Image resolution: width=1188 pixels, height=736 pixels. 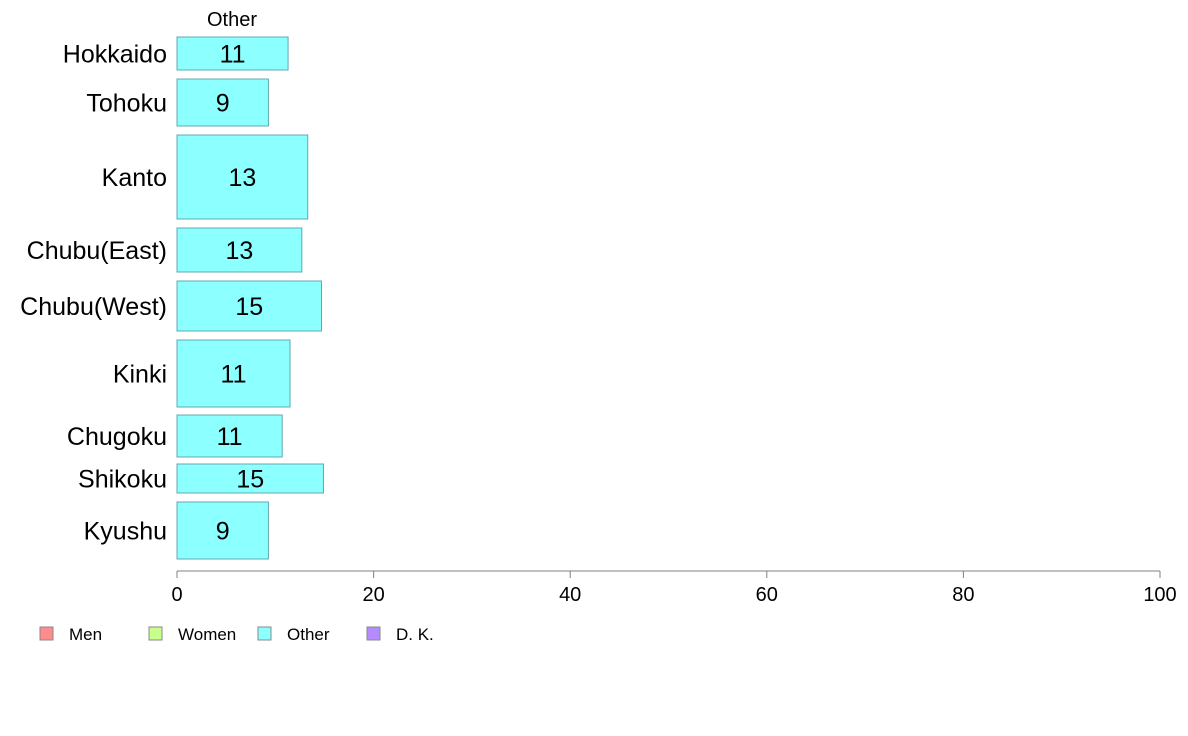 I want to click on legend-label: Other, so click(x=308, y=634).